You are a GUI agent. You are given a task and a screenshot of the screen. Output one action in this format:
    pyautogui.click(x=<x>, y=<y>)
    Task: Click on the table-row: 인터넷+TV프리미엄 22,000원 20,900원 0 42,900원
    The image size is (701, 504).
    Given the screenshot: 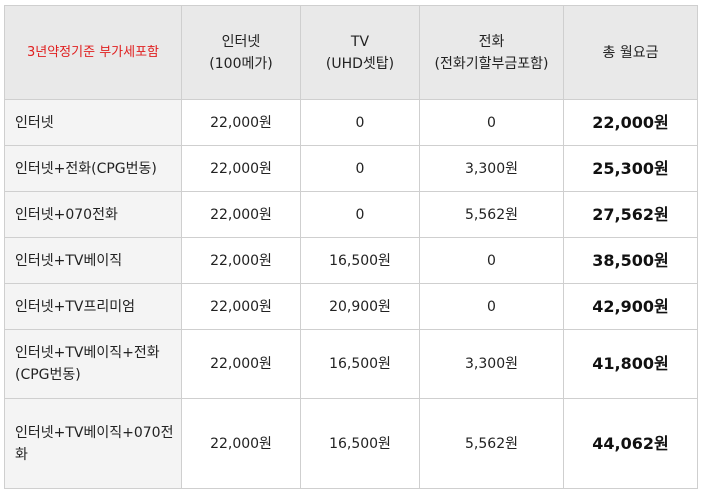 What is the action you would take?
    pyautogui.click(x=351, y=306)
    